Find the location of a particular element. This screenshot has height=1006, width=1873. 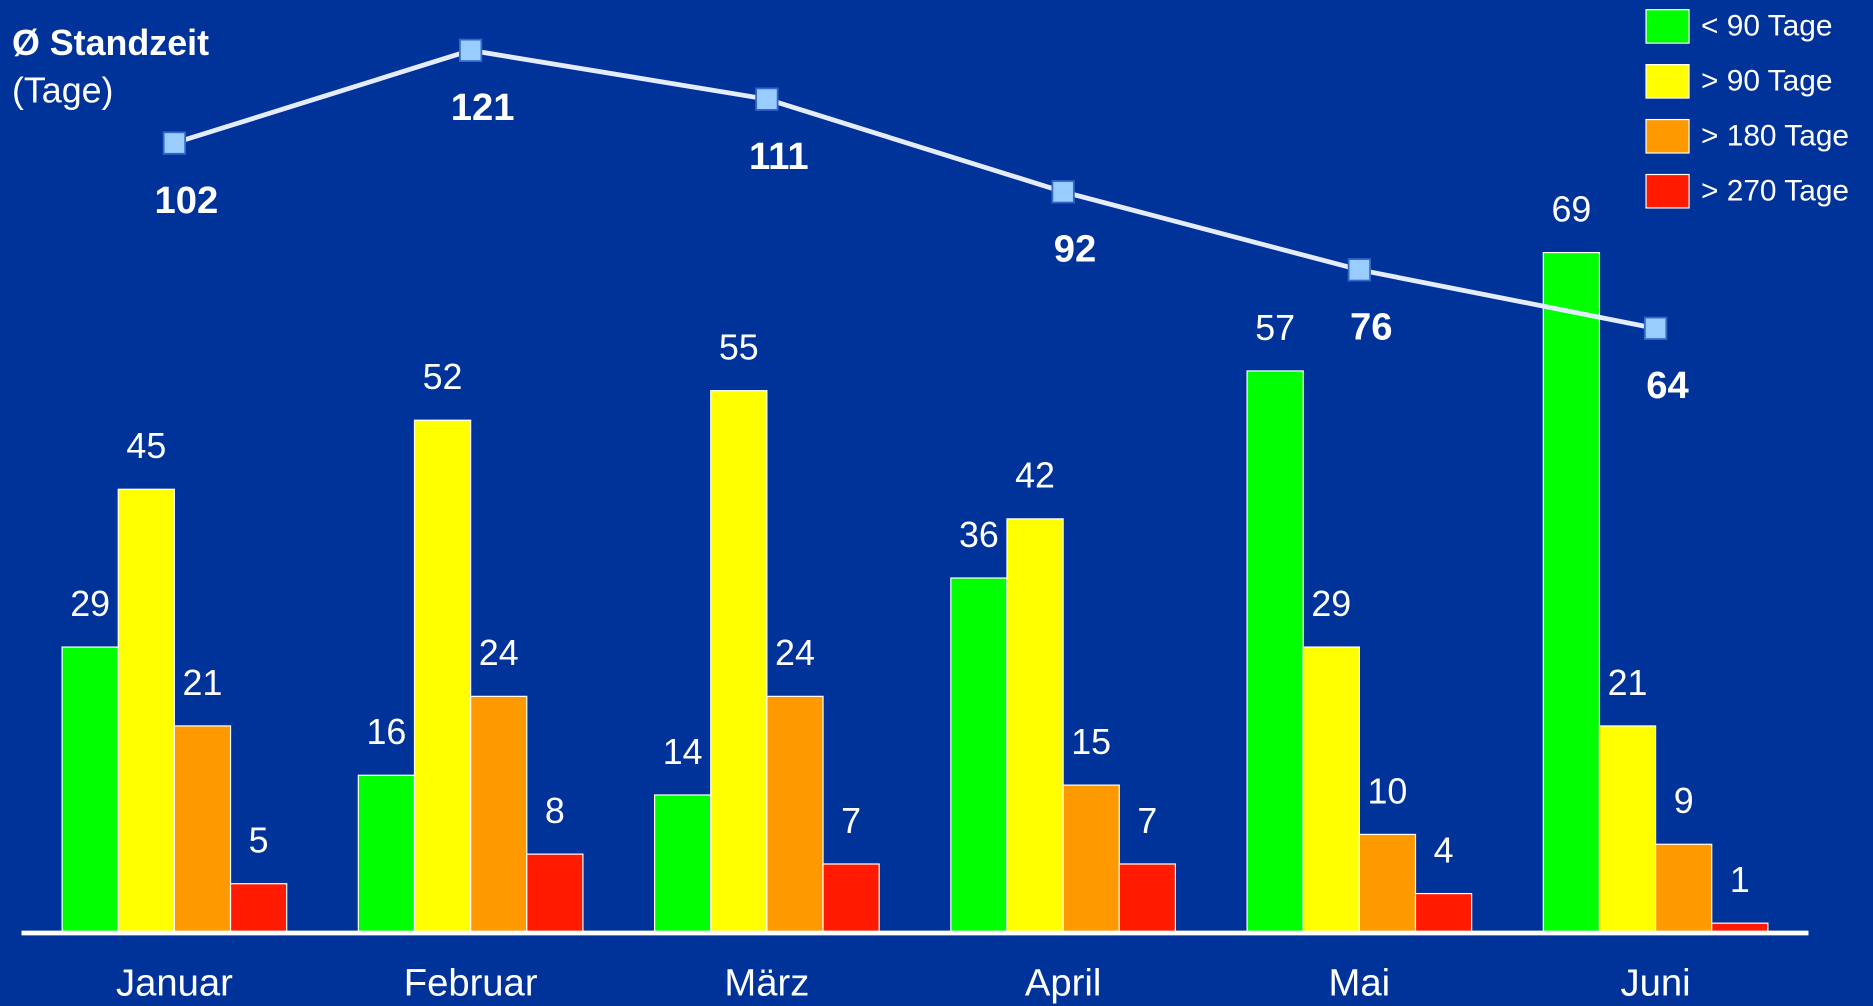

line-value-label: 102 is located at coordinates (186, 200).